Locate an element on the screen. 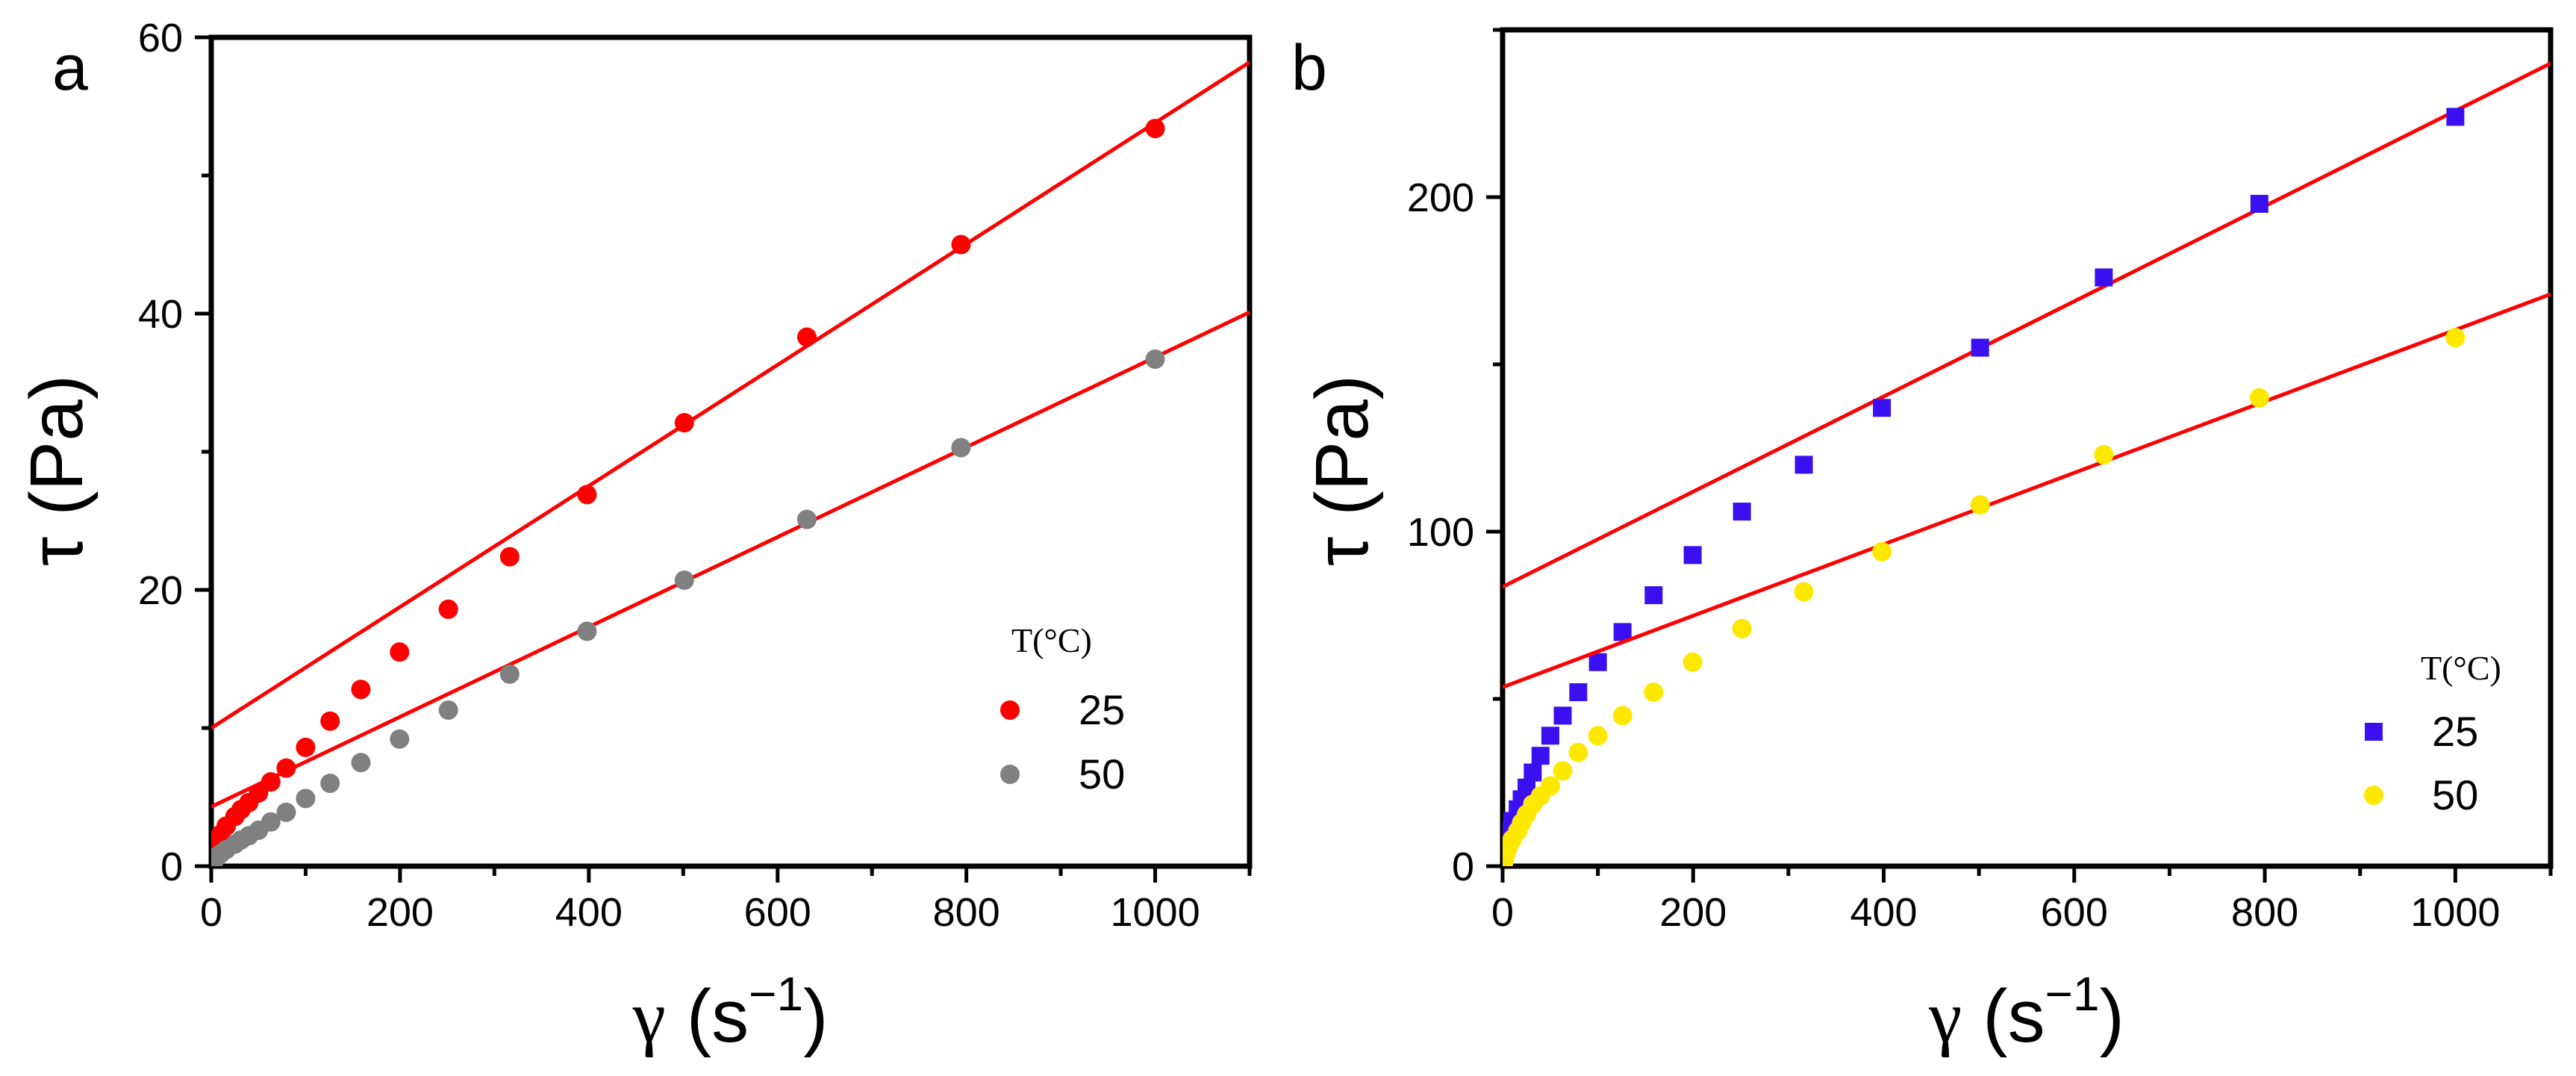 This screenshot has width=2576, height=1076. panel-label: a is located at coordinates (70, 68).